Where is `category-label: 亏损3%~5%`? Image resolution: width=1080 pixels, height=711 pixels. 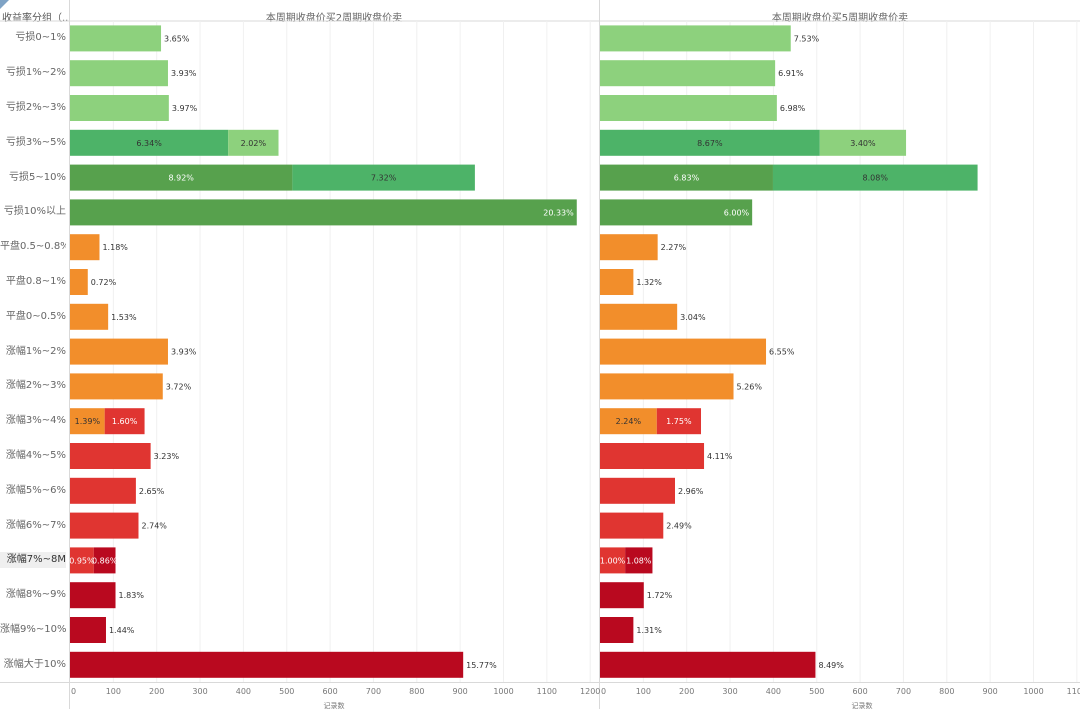
category-label: 亏损3%~5% is located at coordinates (35, 142).